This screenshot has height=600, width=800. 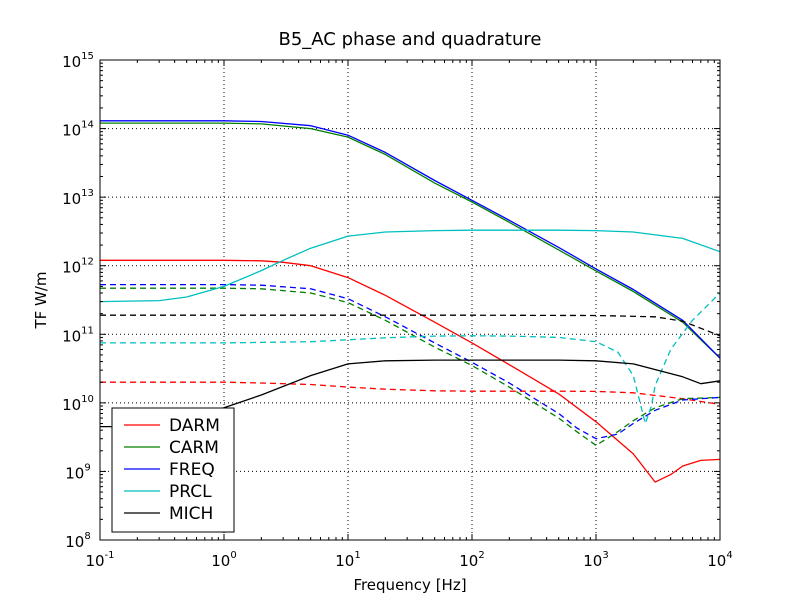 I want to click on y-tick-label: 10¹⁵, so click(x=78, y=61).